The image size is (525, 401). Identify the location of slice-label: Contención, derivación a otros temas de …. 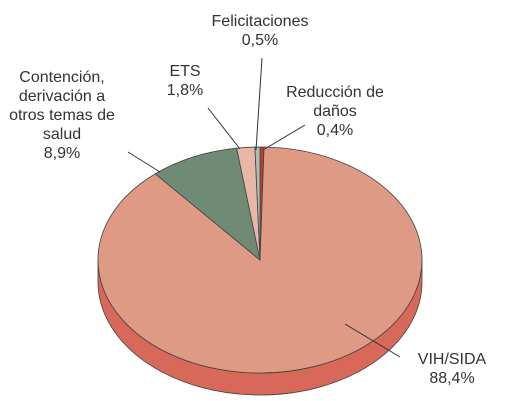
(62, 115).